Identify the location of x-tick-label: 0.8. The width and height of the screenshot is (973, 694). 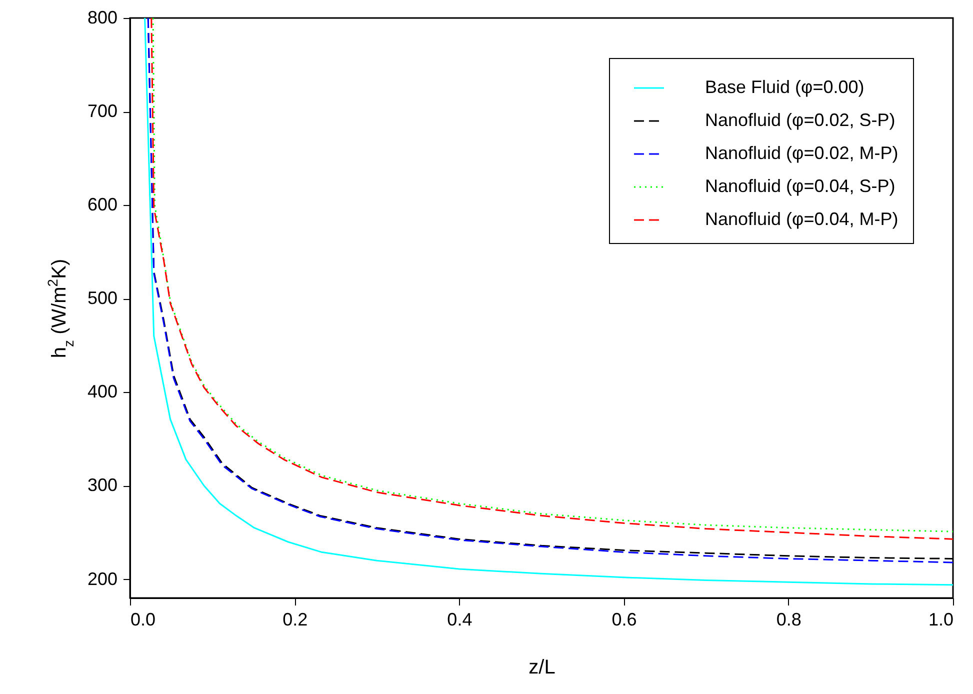
(789, 620).